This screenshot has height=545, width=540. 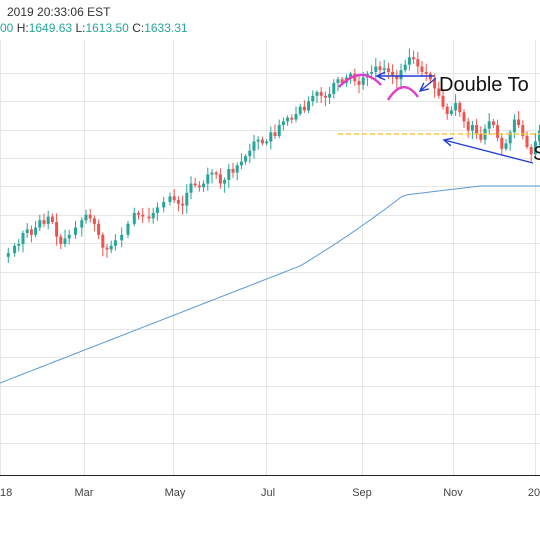 What do you see at coordinates (6, 28) in the screenshot?
I see `open-value: 00` at bounding box center [6, 28].